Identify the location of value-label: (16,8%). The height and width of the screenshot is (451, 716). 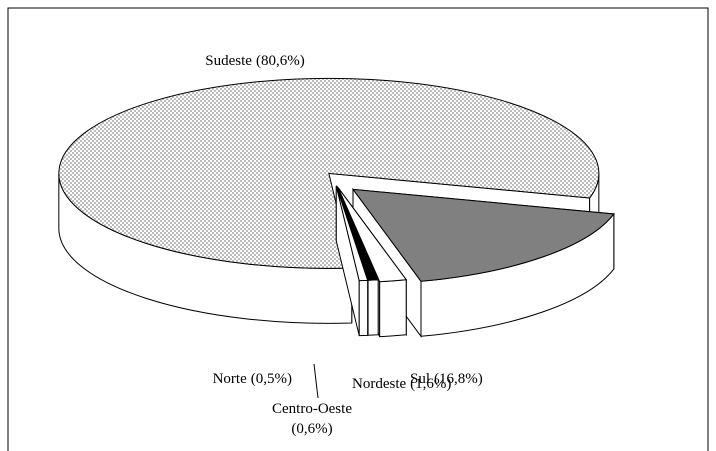
(458, 379).